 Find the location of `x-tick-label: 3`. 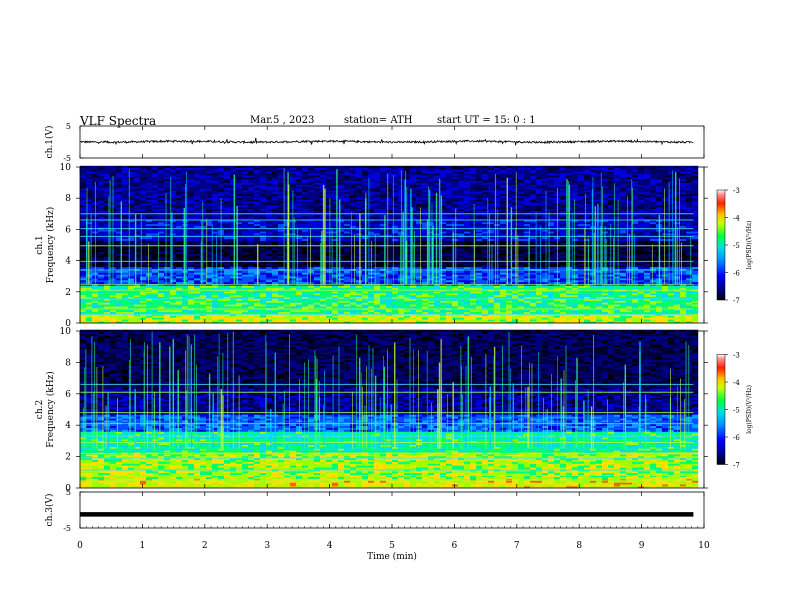

x-tick-label: 3 is located at coordinates (267, 546).